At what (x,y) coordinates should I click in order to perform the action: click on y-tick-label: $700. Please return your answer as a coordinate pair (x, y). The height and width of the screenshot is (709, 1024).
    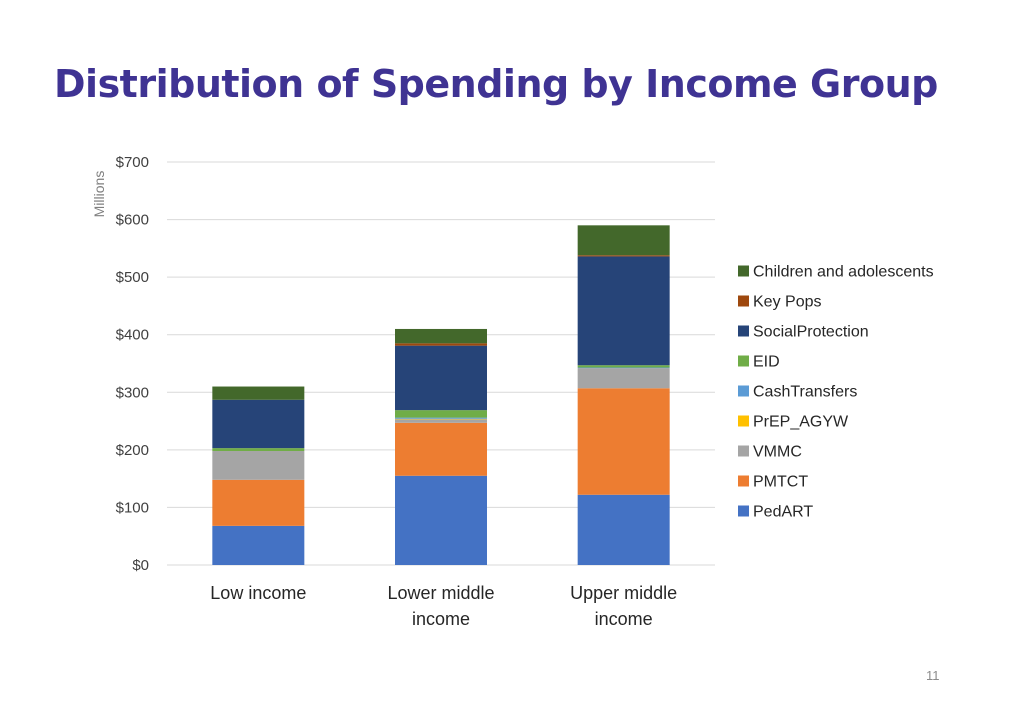
    Looking at the image, I should click on (132, 162).